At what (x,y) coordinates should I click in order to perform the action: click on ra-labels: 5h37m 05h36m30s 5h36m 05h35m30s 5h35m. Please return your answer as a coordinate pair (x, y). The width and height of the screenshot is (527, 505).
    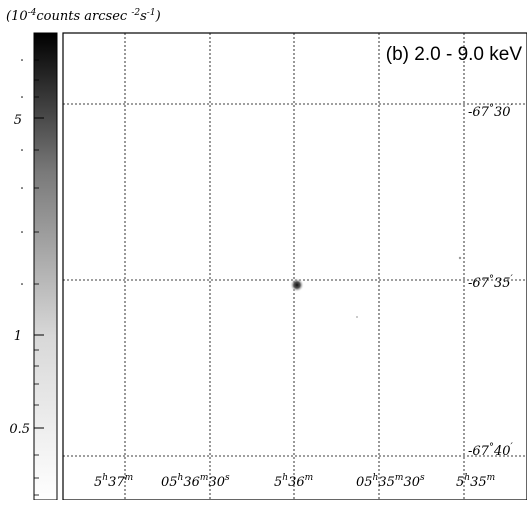
    Looking at the image, I should click on (294, 481).